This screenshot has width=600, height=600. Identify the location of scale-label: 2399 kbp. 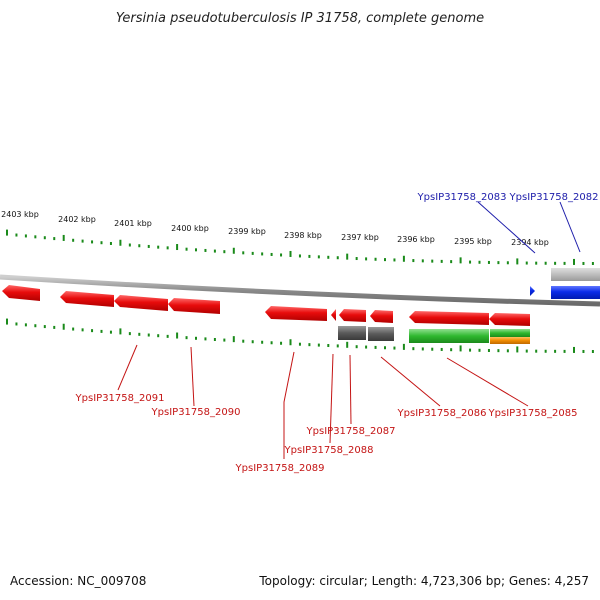
(247, 231).